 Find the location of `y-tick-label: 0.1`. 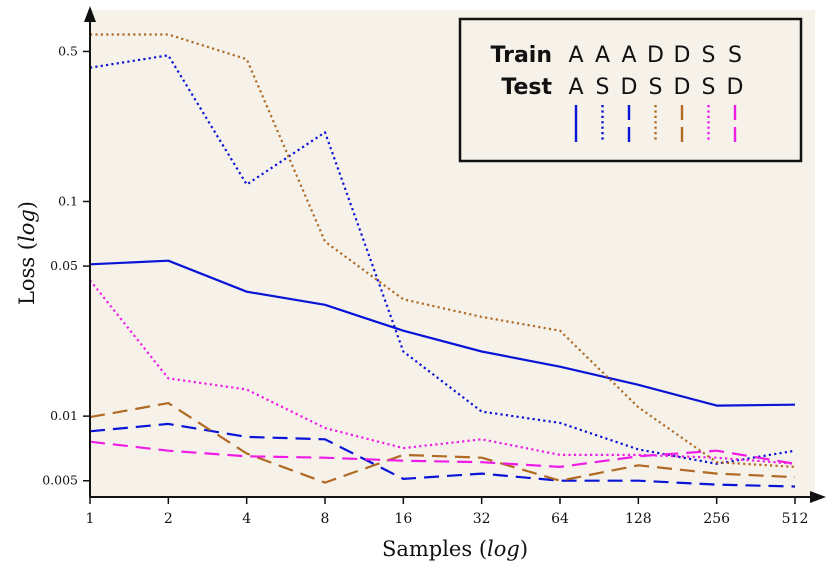

y-tick-label: 0.1 is located at coordinates (68, 200).